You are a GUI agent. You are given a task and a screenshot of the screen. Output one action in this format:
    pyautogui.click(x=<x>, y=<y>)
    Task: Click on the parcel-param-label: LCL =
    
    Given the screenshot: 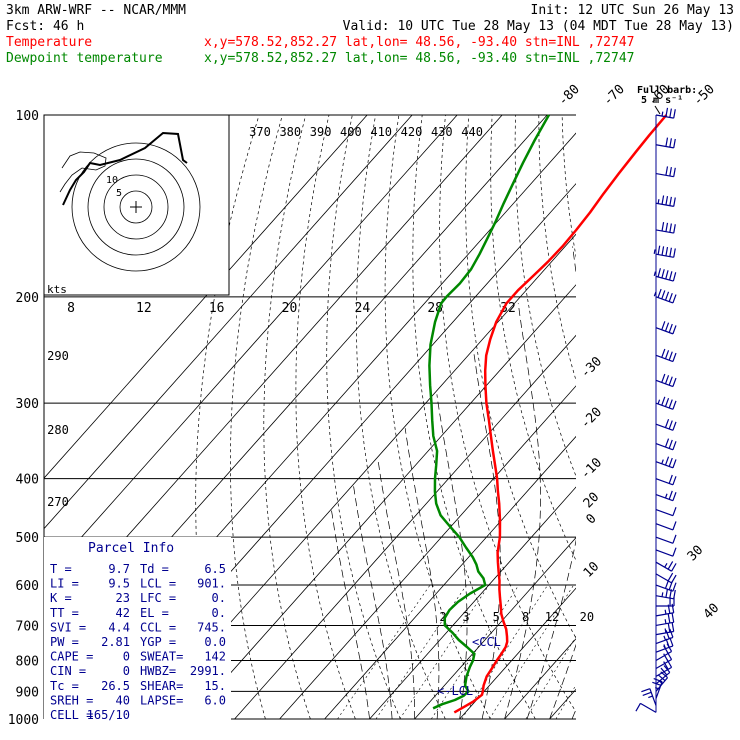 What is the action you would take?
    pyautogui.click(x=158, y=584)
    